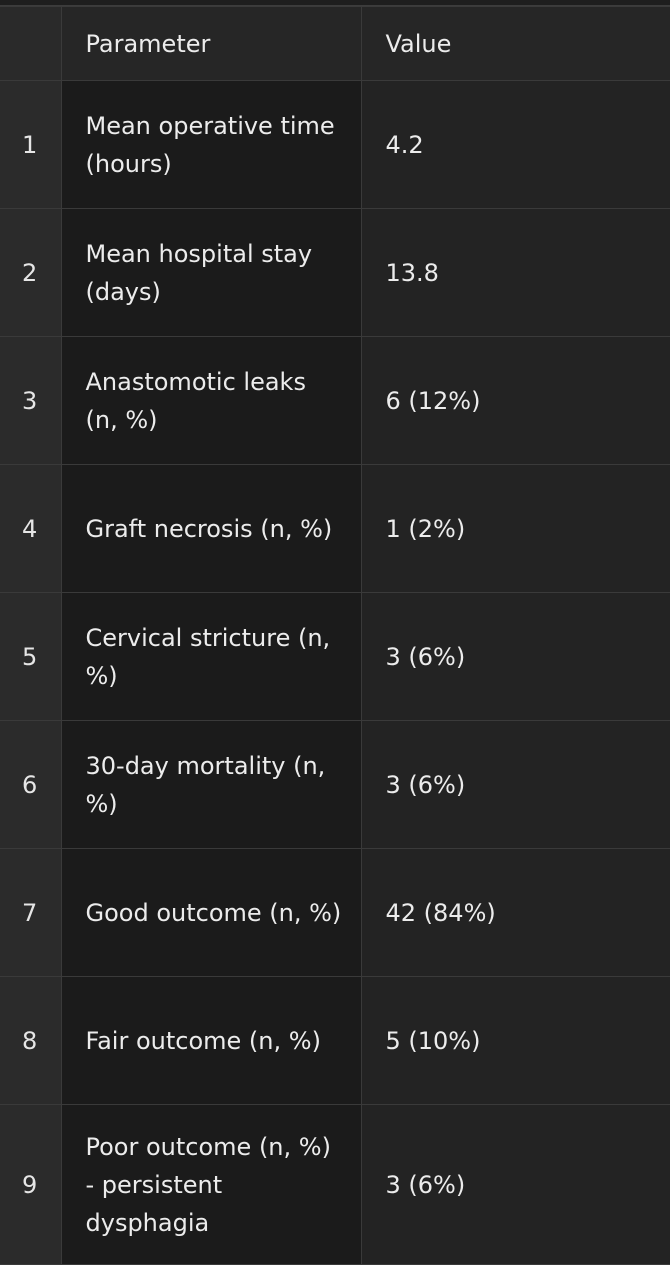 The image size is (670, 1265). I want to click on table-row: 8 Fair outcome (n, %) 5 (10%), so click(335, 1040).